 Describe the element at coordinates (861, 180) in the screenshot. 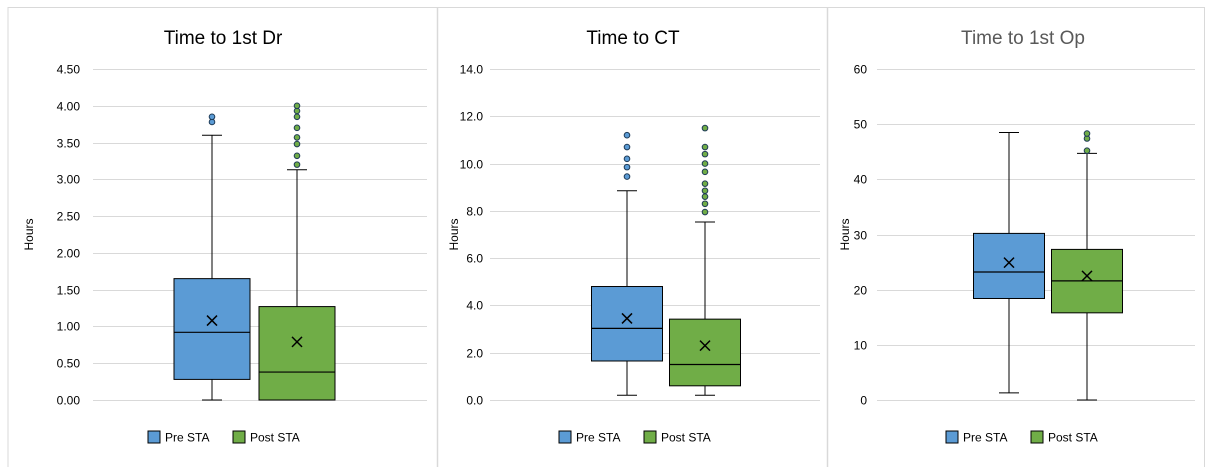

I see `y-tick-label: 40` at that location.